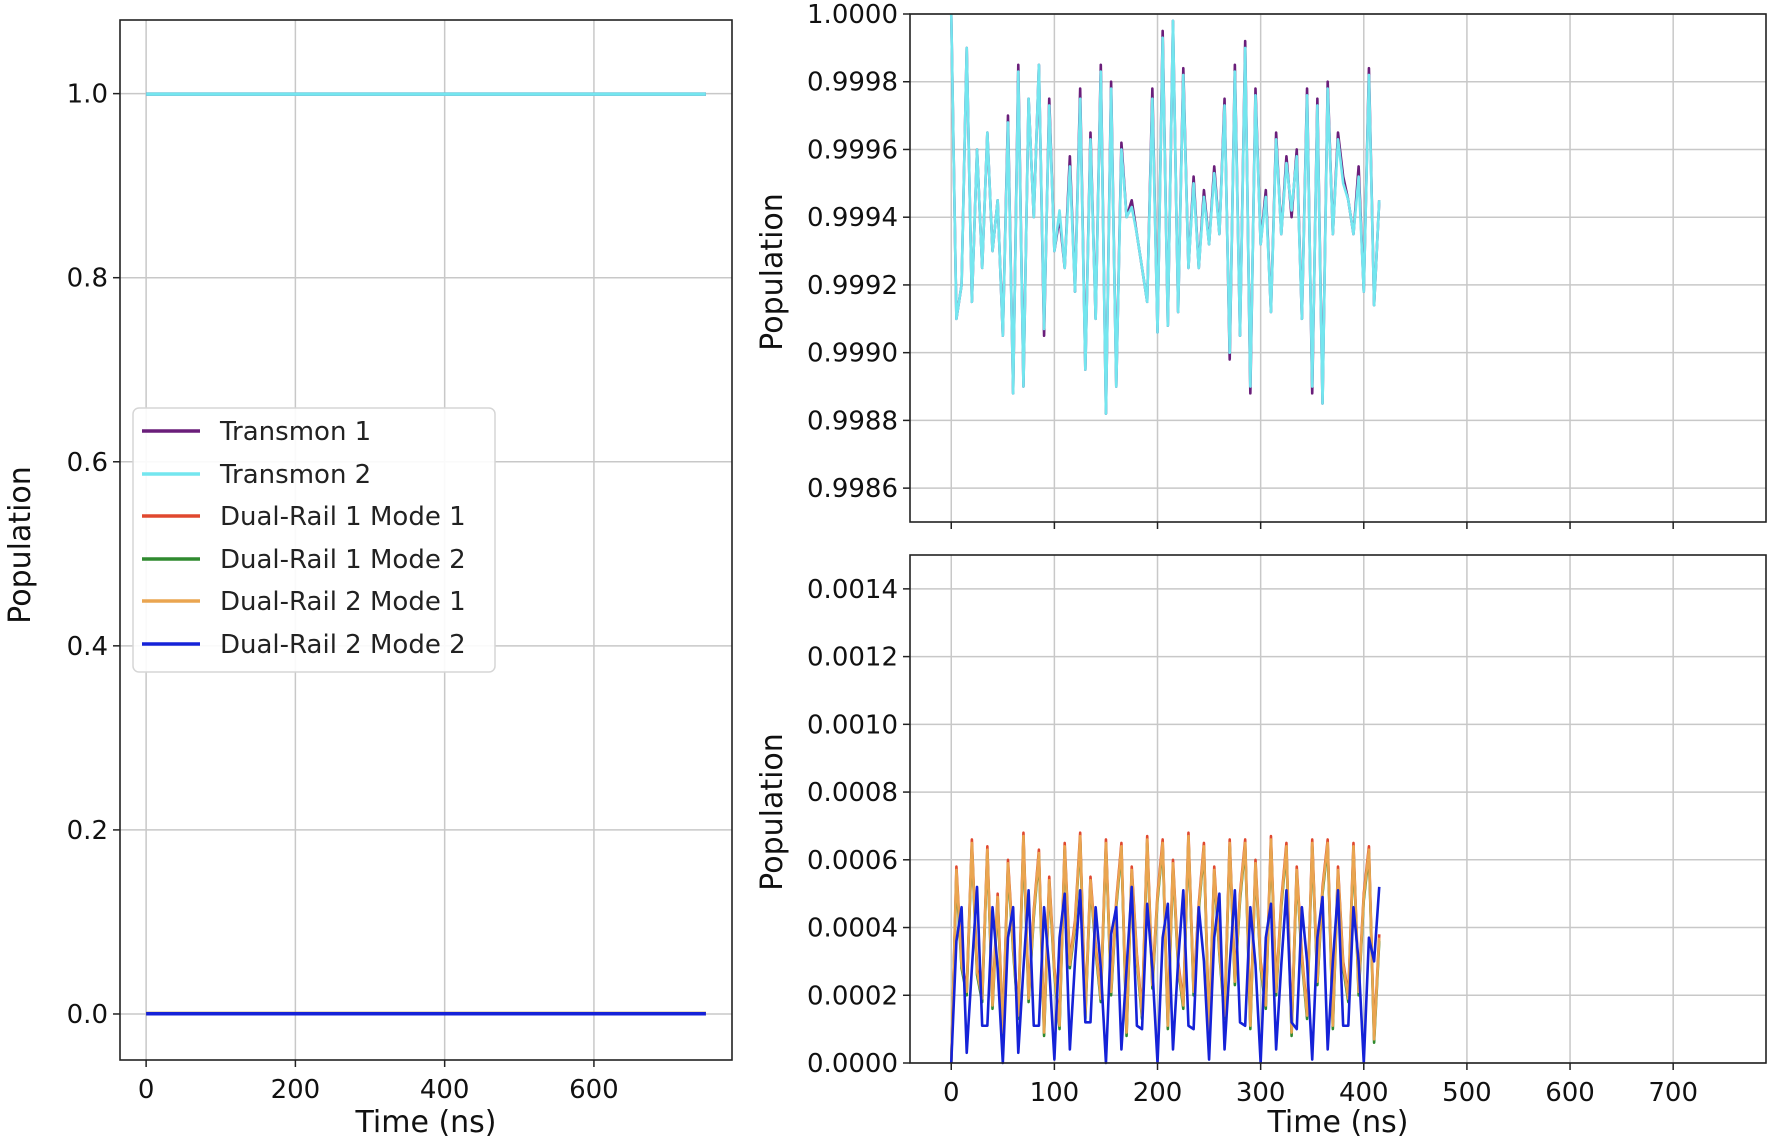  I want to click on dual-rail-zoom-ylabel: Population, so click(772, 812).